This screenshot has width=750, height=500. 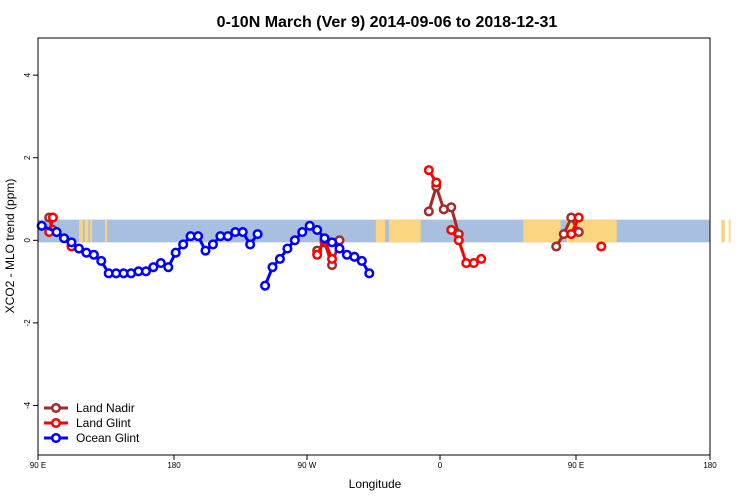 I want to click on y-tick-label: 2, so click(x=27, y=157).